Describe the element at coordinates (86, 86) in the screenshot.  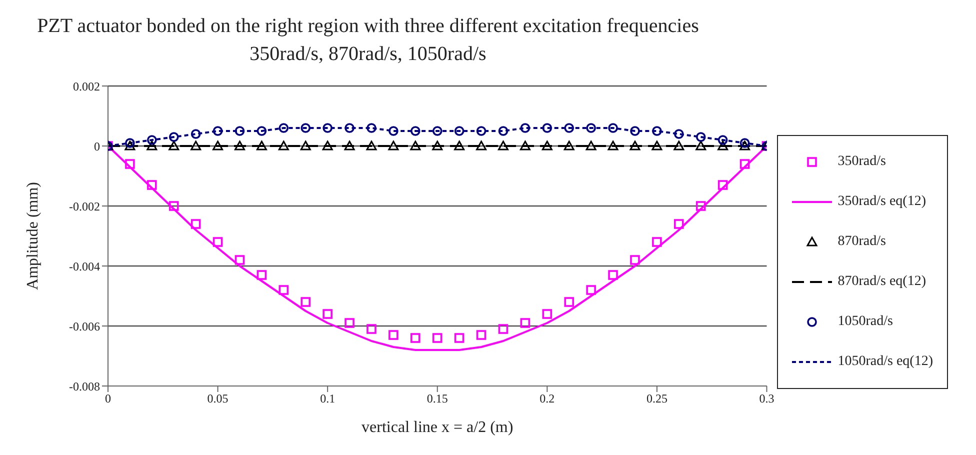
I see `y-tick-label: 0.002` at that location.